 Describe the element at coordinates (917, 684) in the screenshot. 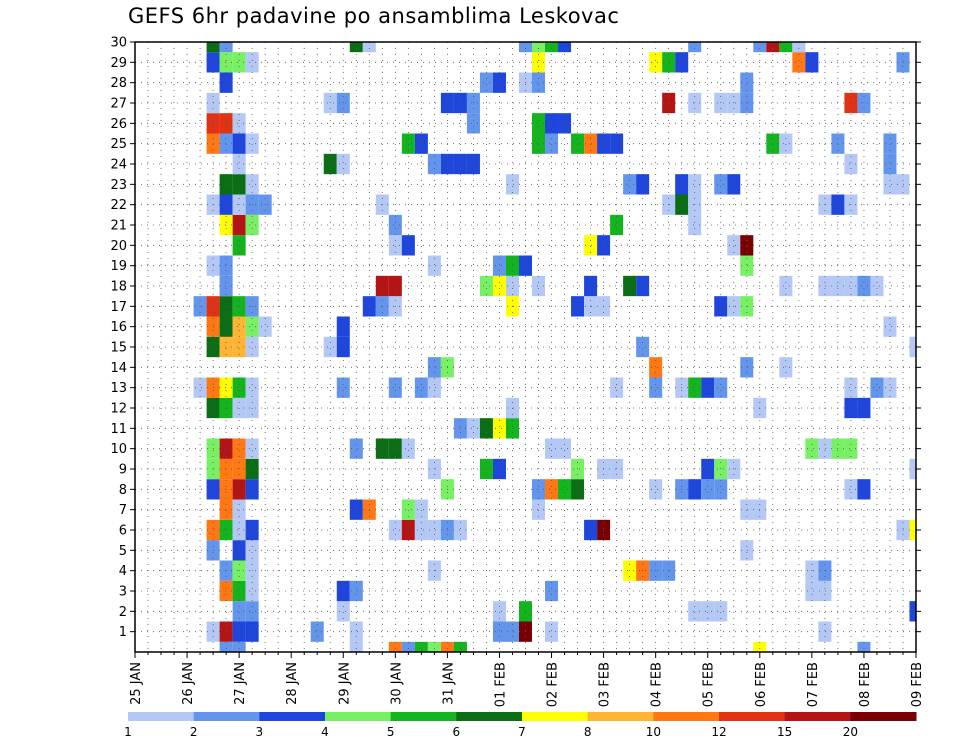

I see `x-tick-label: 09 FEB` at that location.